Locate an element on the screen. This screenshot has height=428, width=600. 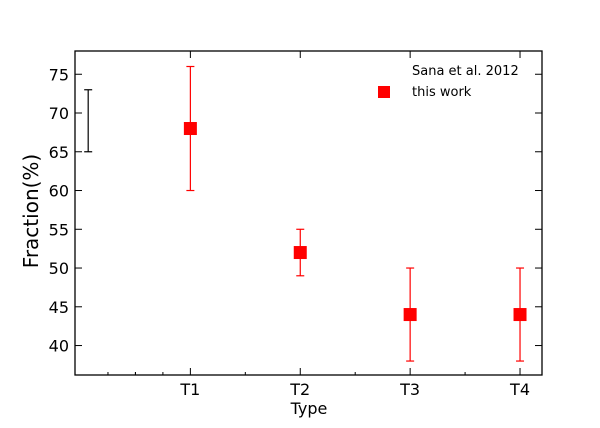
y-tick-label: 70 is located at coordinates (59, 113).